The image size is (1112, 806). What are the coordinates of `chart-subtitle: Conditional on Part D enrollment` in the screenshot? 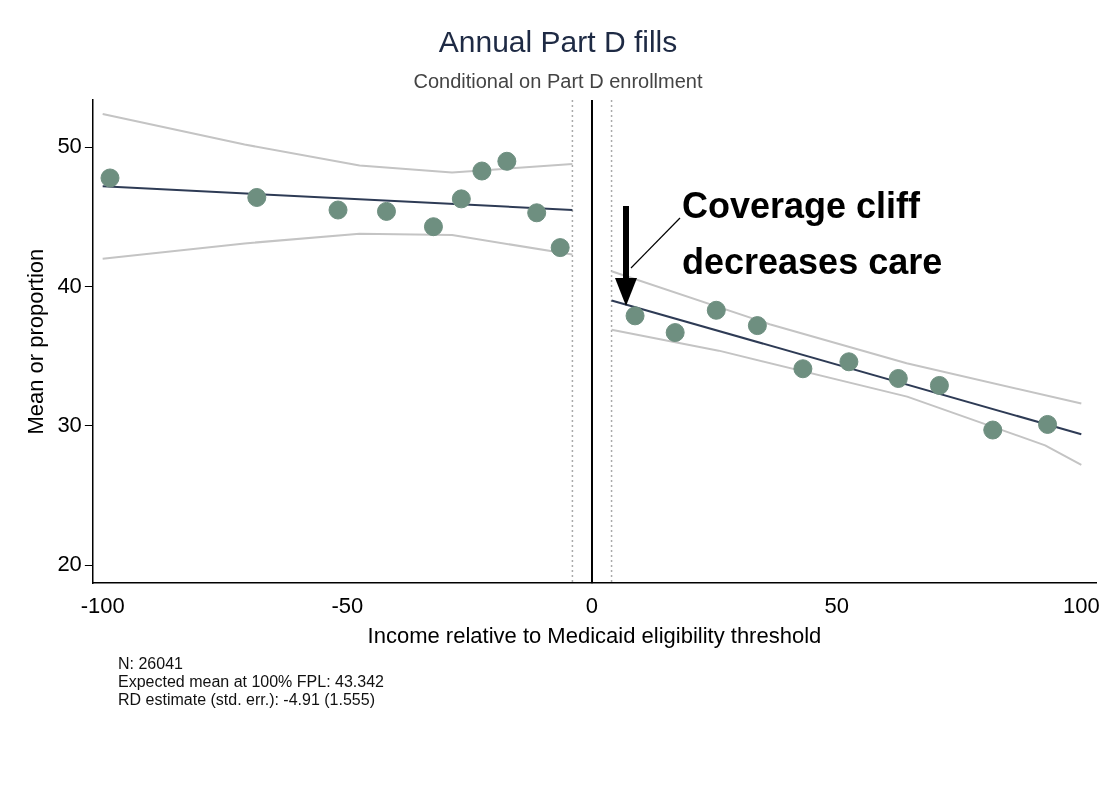 It's located at (558, 80).